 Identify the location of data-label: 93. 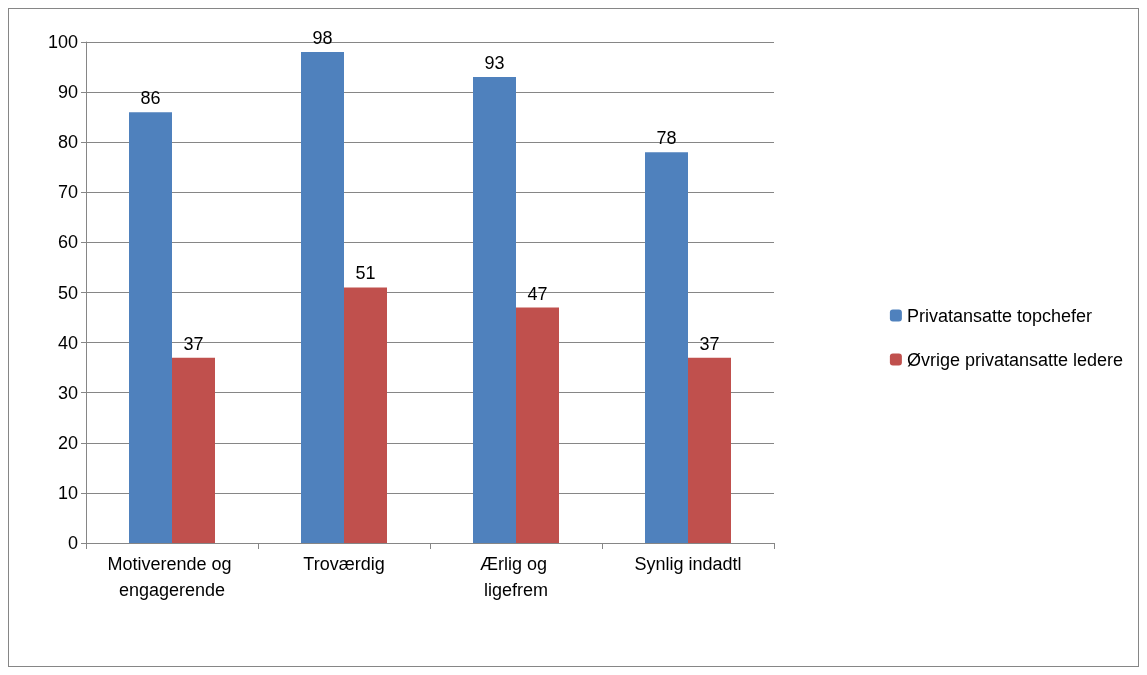
(494, 63).